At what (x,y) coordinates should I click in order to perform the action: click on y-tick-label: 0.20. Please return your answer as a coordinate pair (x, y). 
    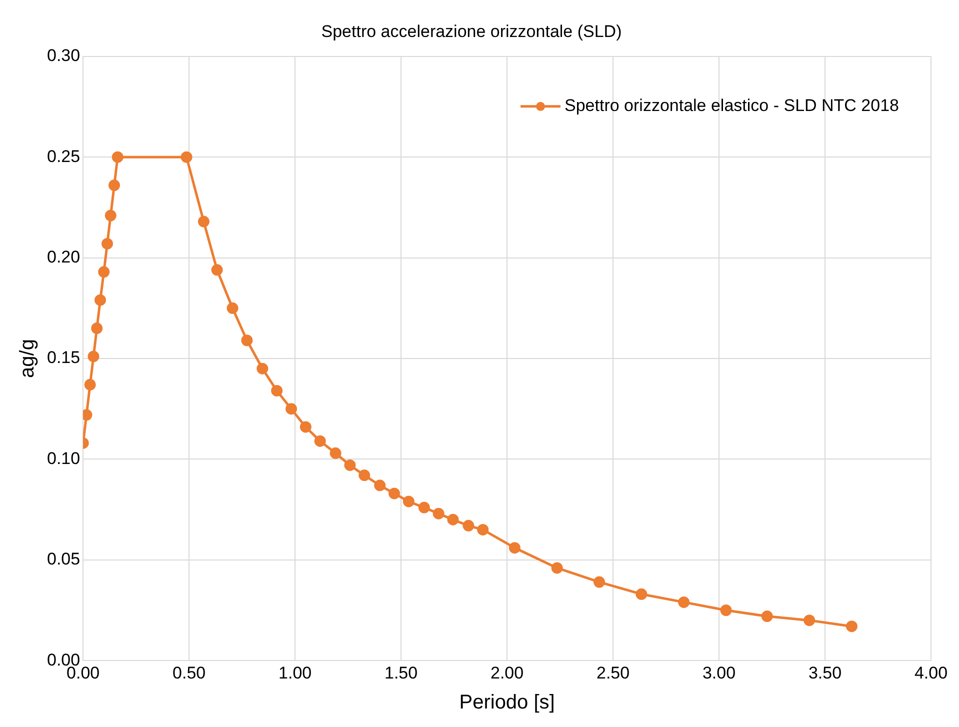
    Looking at the image, I should click on (63, 256).